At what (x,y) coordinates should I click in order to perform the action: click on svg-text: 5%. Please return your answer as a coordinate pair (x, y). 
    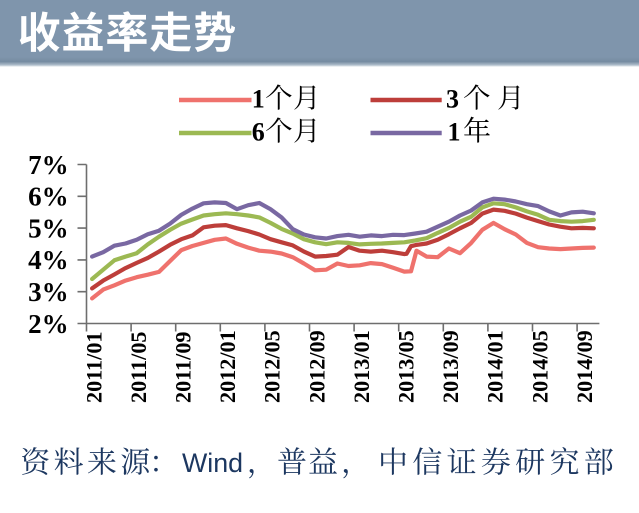
    Looking at the image, I should click on (48, 228).